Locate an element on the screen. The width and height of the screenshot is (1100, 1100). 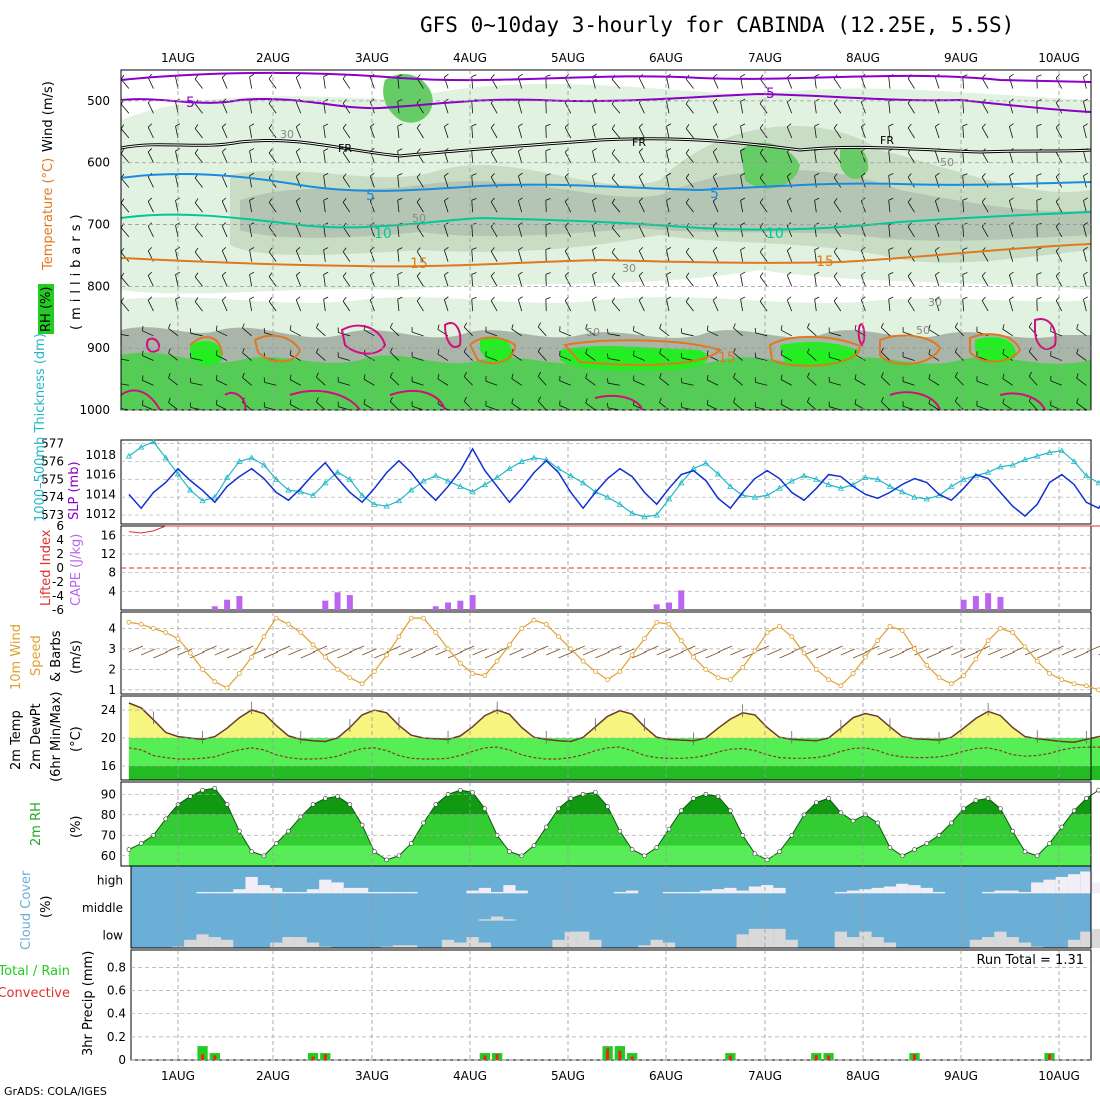
li-line is located at coordinates (614, 529).